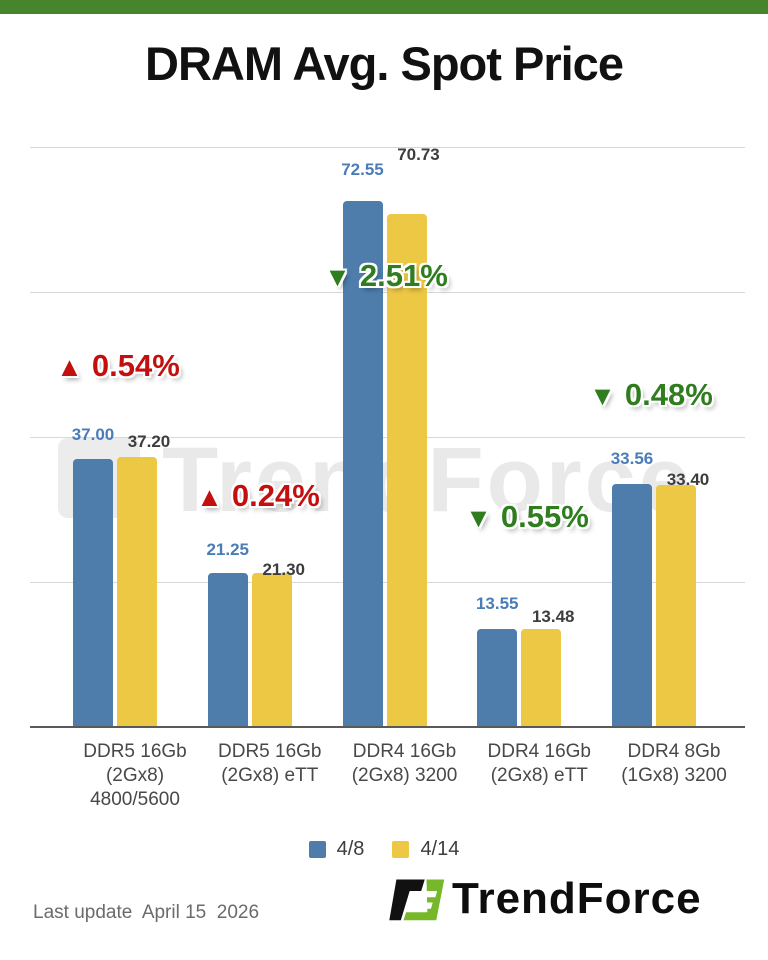 The width and height of the screenshot is (768, 960). I want to click on x-axis-label-group-3: DDR4 16Gb (2Gx8) 3200, so click(405, 764).